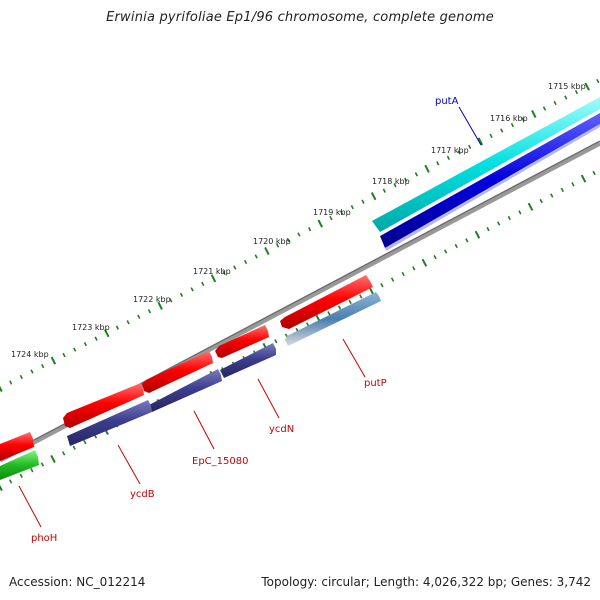  I want to click on gene-phoH-reverse, so click(19, 465).